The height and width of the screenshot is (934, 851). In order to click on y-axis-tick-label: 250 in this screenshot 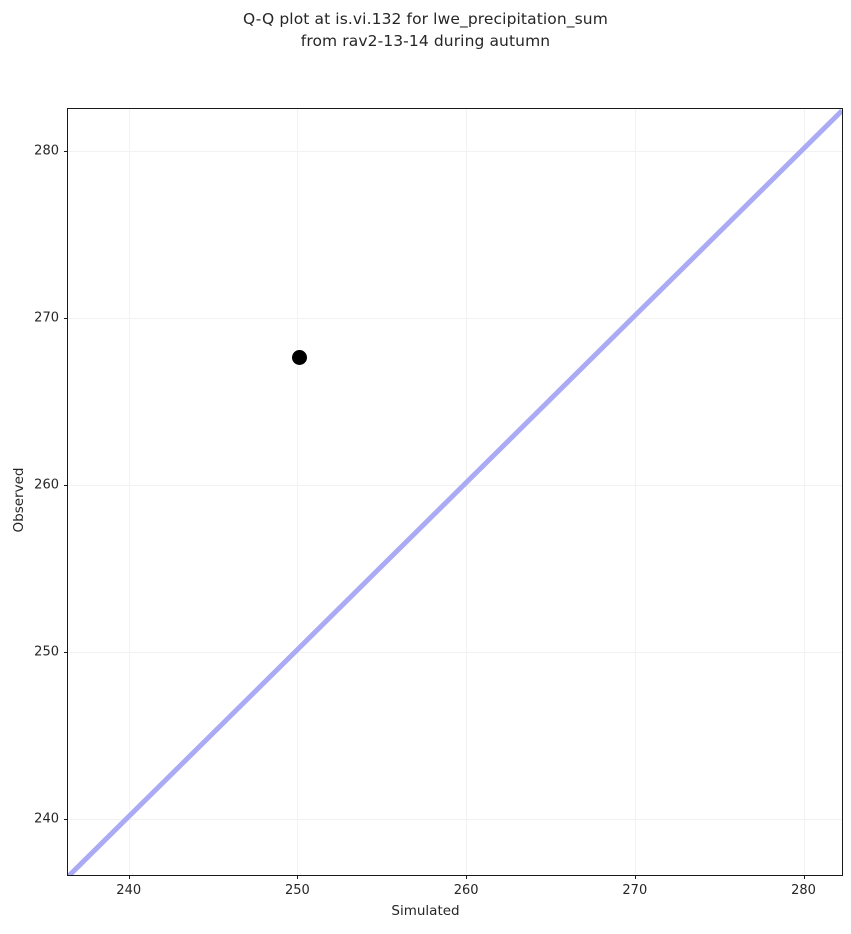, I will do `click(46, 652)`.